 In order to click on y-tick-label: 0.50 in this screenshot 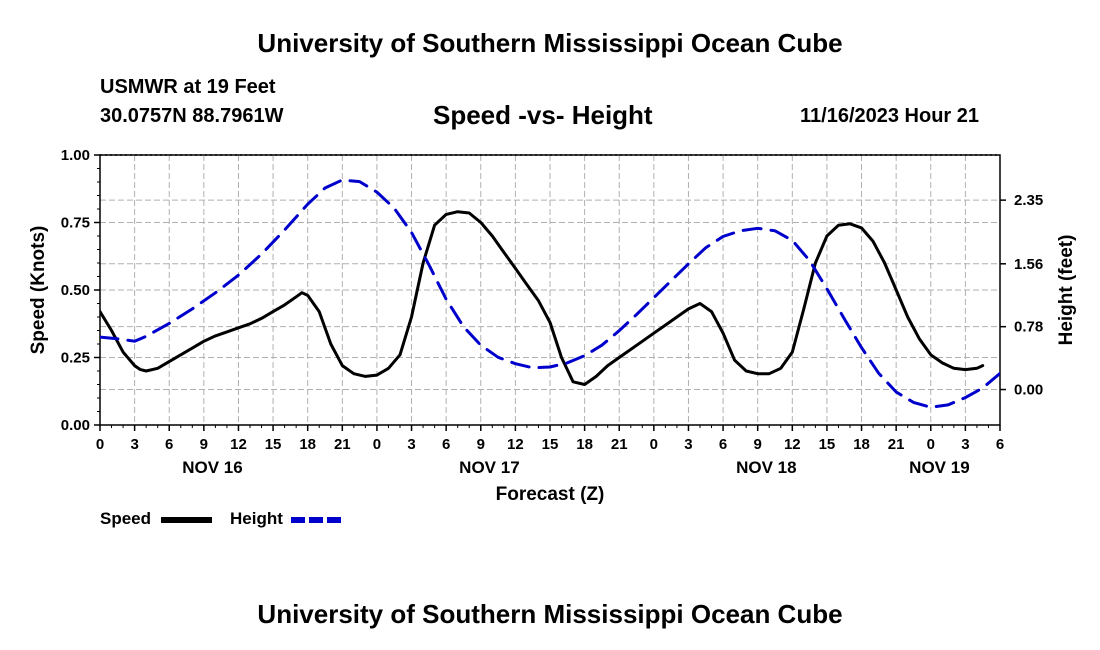, I will do `click(75, 290)`.